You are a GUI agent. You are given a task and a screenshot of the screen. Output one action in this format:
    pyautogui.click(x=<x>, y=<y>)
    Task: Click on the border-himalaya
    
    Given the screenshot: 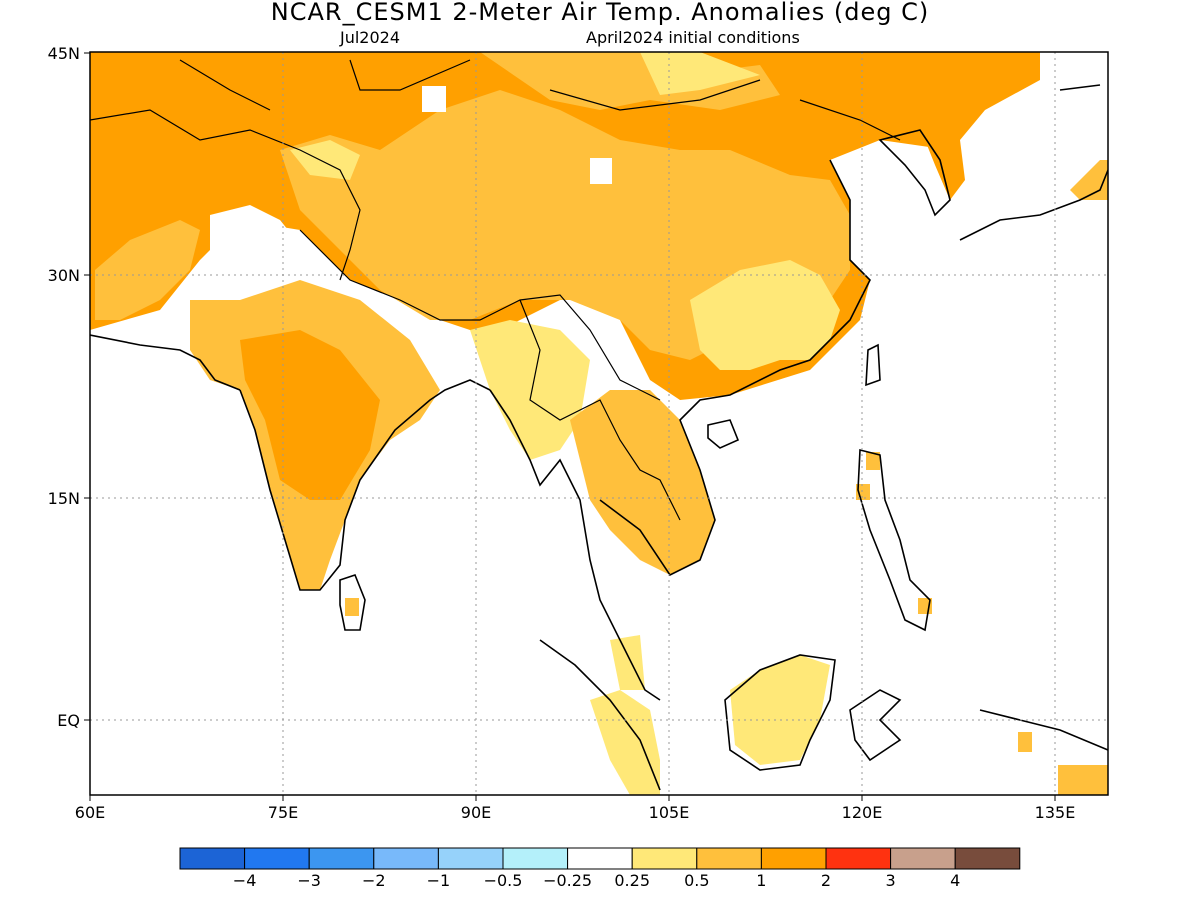 What is the action you would take?
    pyautogui.click(x=480, y=315)
    